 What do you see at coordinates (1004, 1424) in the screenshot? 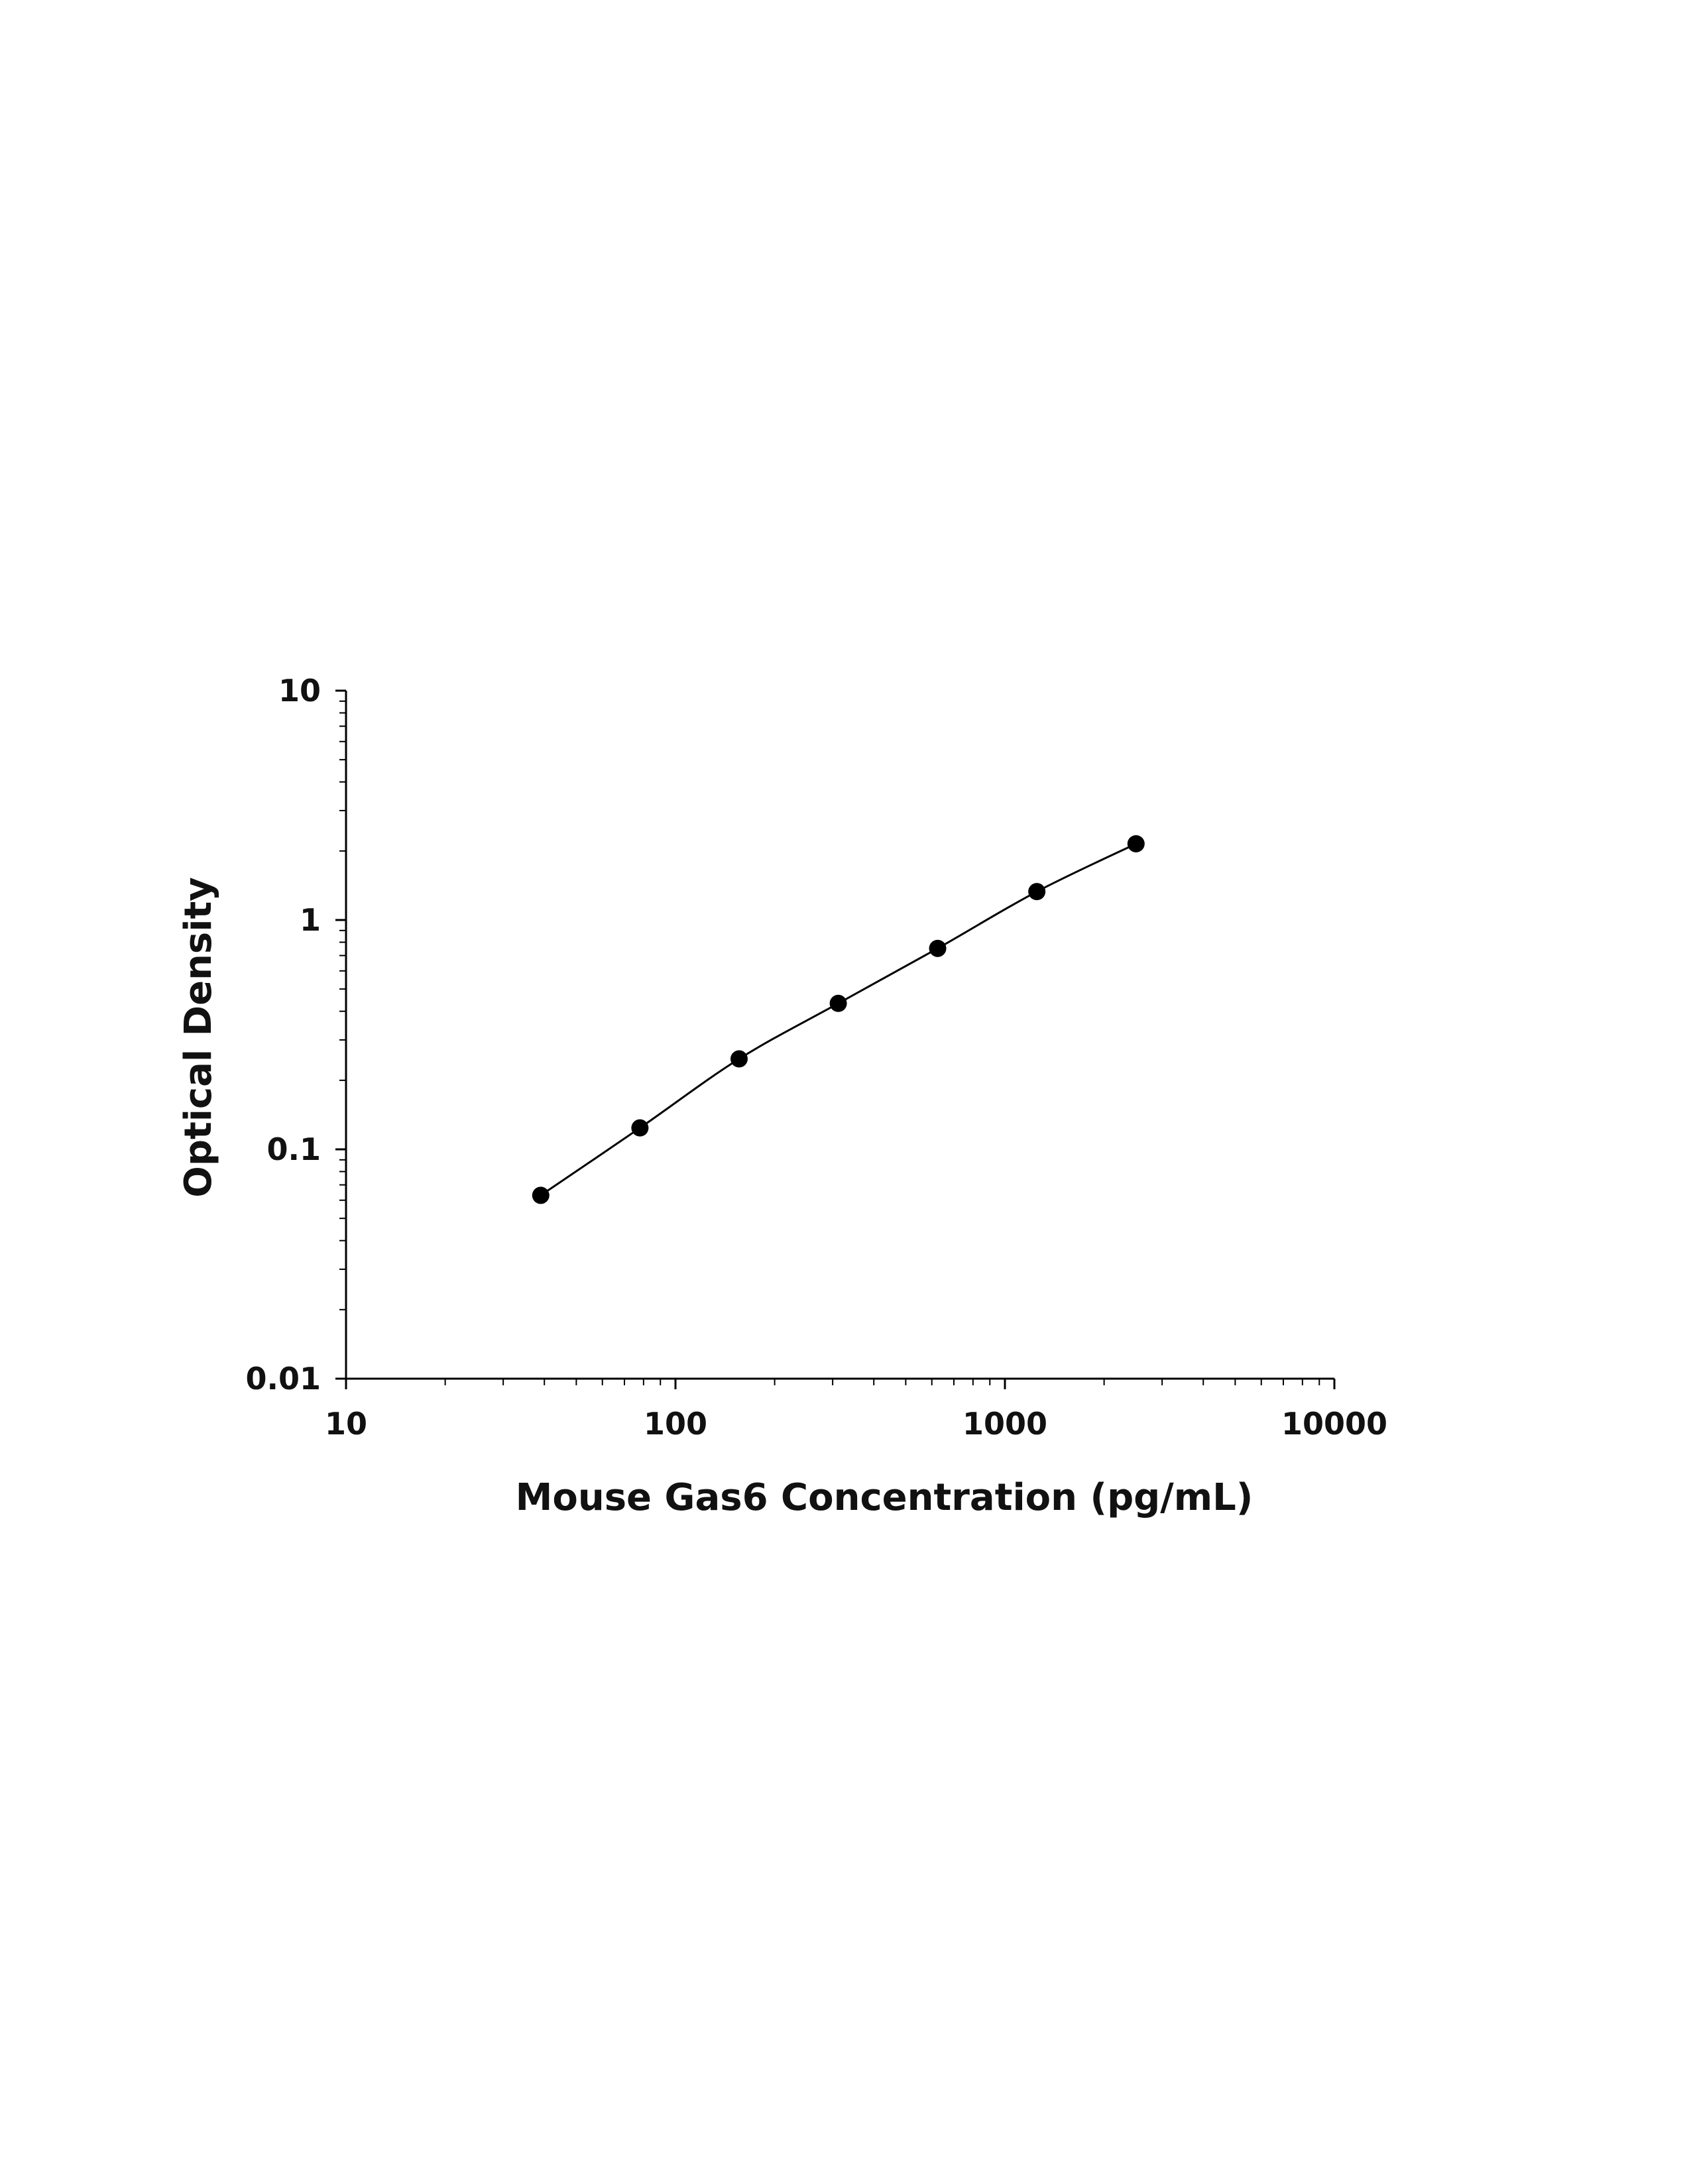
I see `x-tick-label: 1000` at bounding box center [1004, 1424].